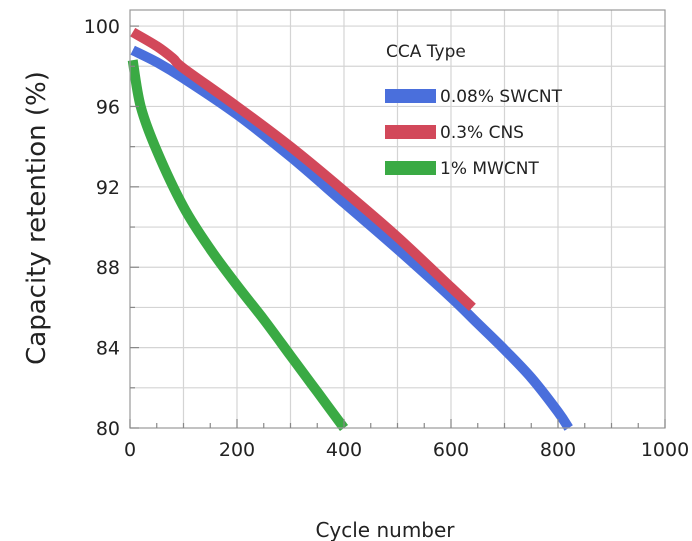 The height and width of the screenshot is (541, 692). What do you see at coordinates (108, 349) in the screenshot?
I see `y-tick-label: 84` at bounding box center [108, 349].